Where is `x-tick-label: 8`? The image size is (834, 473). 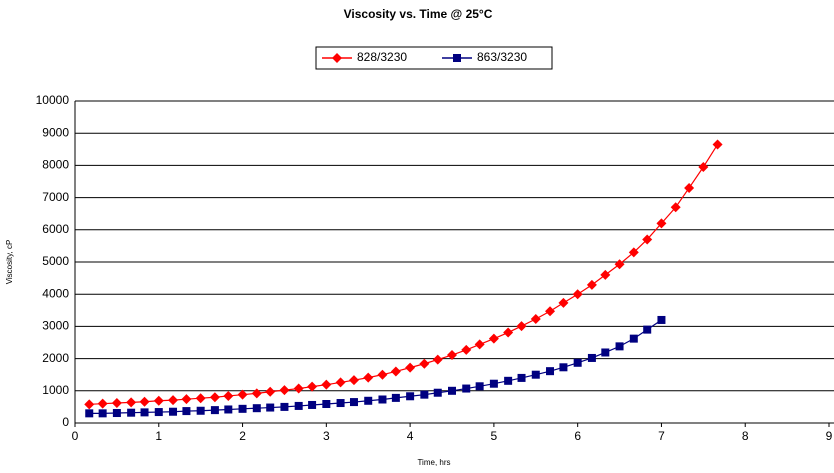 x-tick-label: 8 is located at coordinates (745, 436).